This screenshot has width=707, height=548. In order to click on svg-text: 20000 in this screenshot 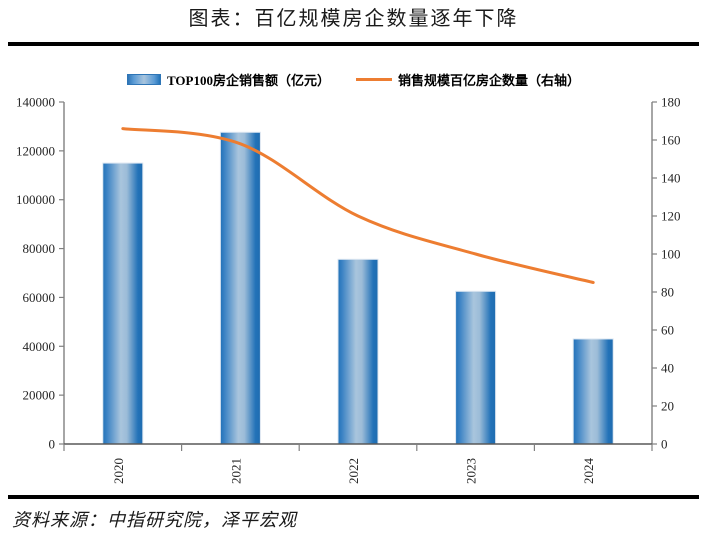, I will do `click(39, 395)`.